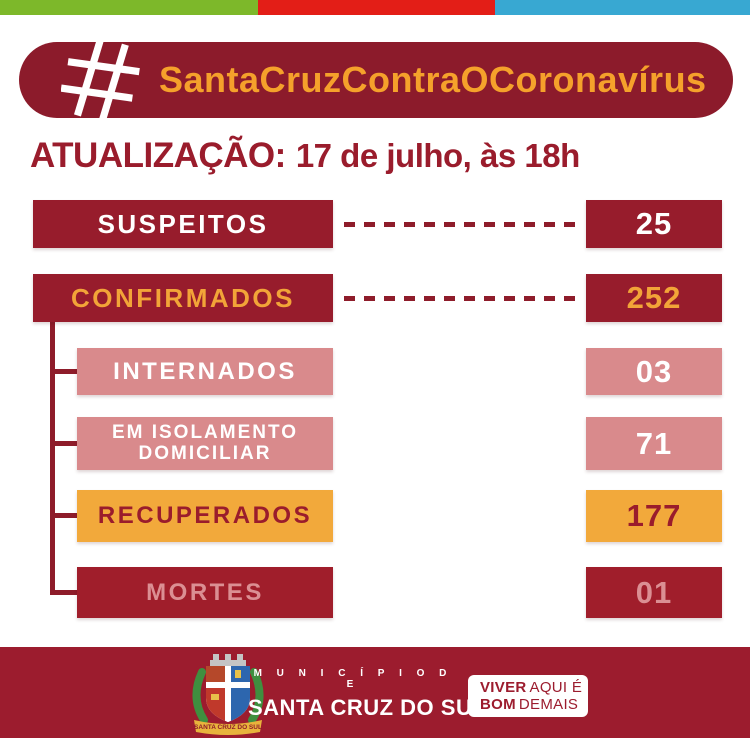 This screenshot has height=738, width=750. I want to click on municipality-label: M U N I C Í P I O D E, so click(353, 679).